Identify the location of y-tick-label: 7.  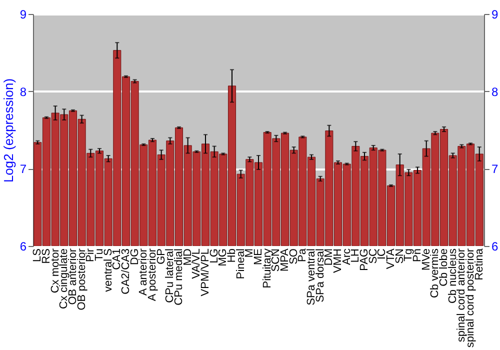
(23, 169).